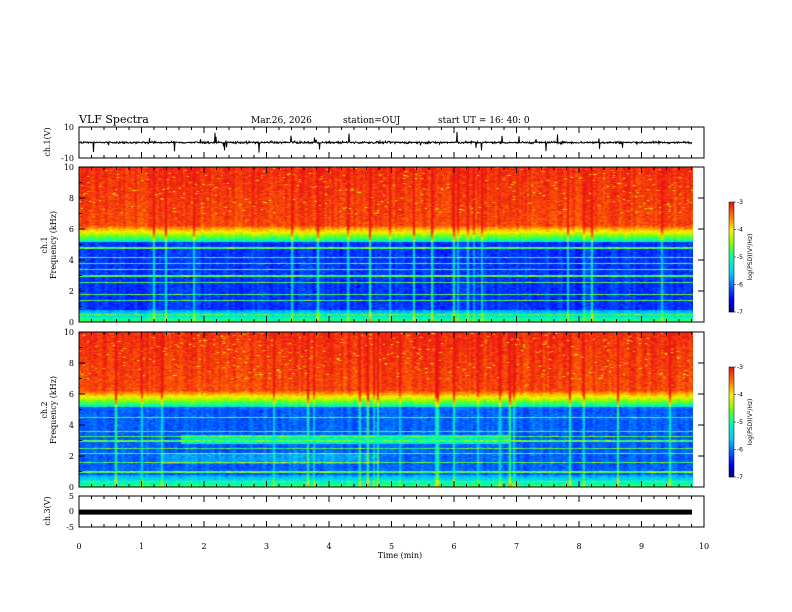  What do you see at coordinates (141, 546) in the screenshot?
I see `xtick-label: 1` at bounding box center [141, 546].